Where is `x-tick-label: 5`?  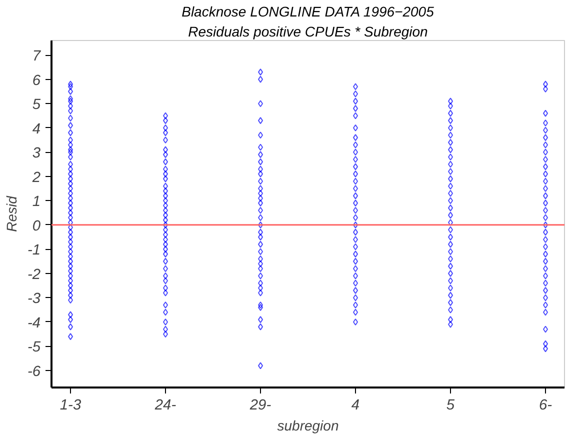 x-tick-label: 5 is located at coordinates (451, 406).